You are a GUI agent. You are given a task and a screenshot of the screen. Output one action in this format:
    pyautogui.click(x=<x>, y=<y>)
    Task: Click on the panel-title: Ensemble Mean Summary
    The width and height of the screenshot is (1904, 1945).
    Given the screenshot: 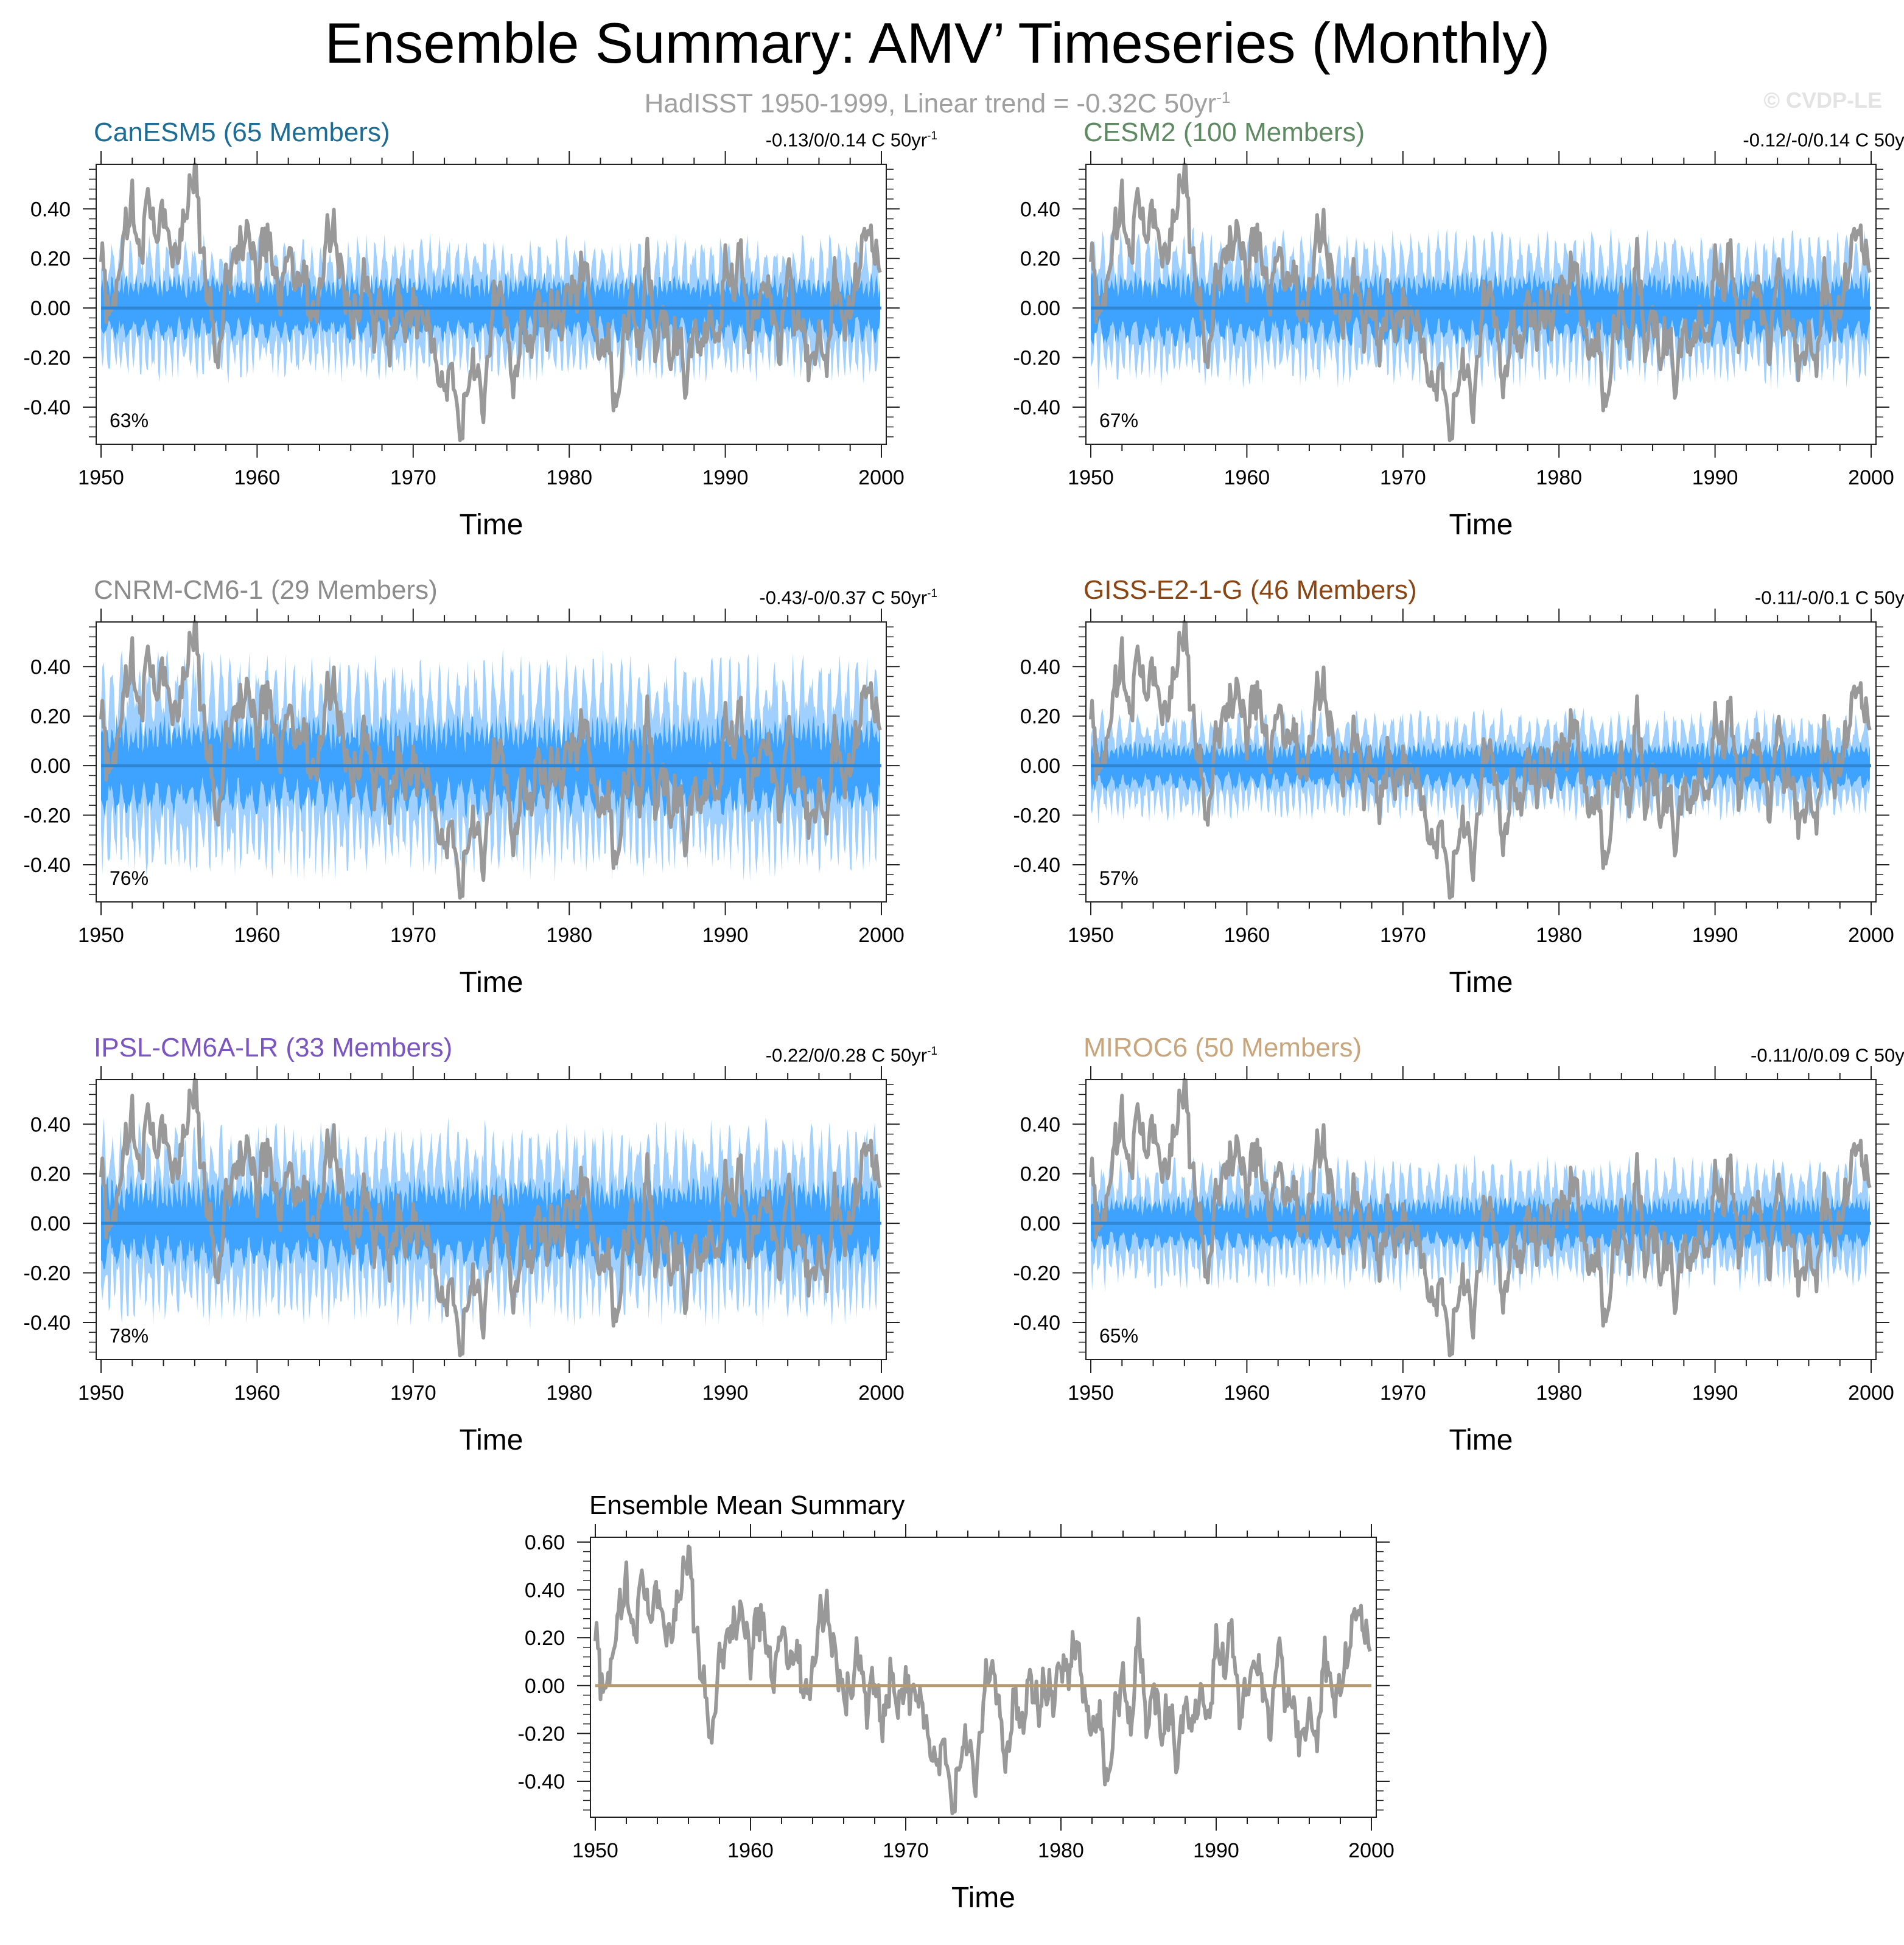 What is the action you would take?
    pyautogui.click(x=747, y=1505)
    